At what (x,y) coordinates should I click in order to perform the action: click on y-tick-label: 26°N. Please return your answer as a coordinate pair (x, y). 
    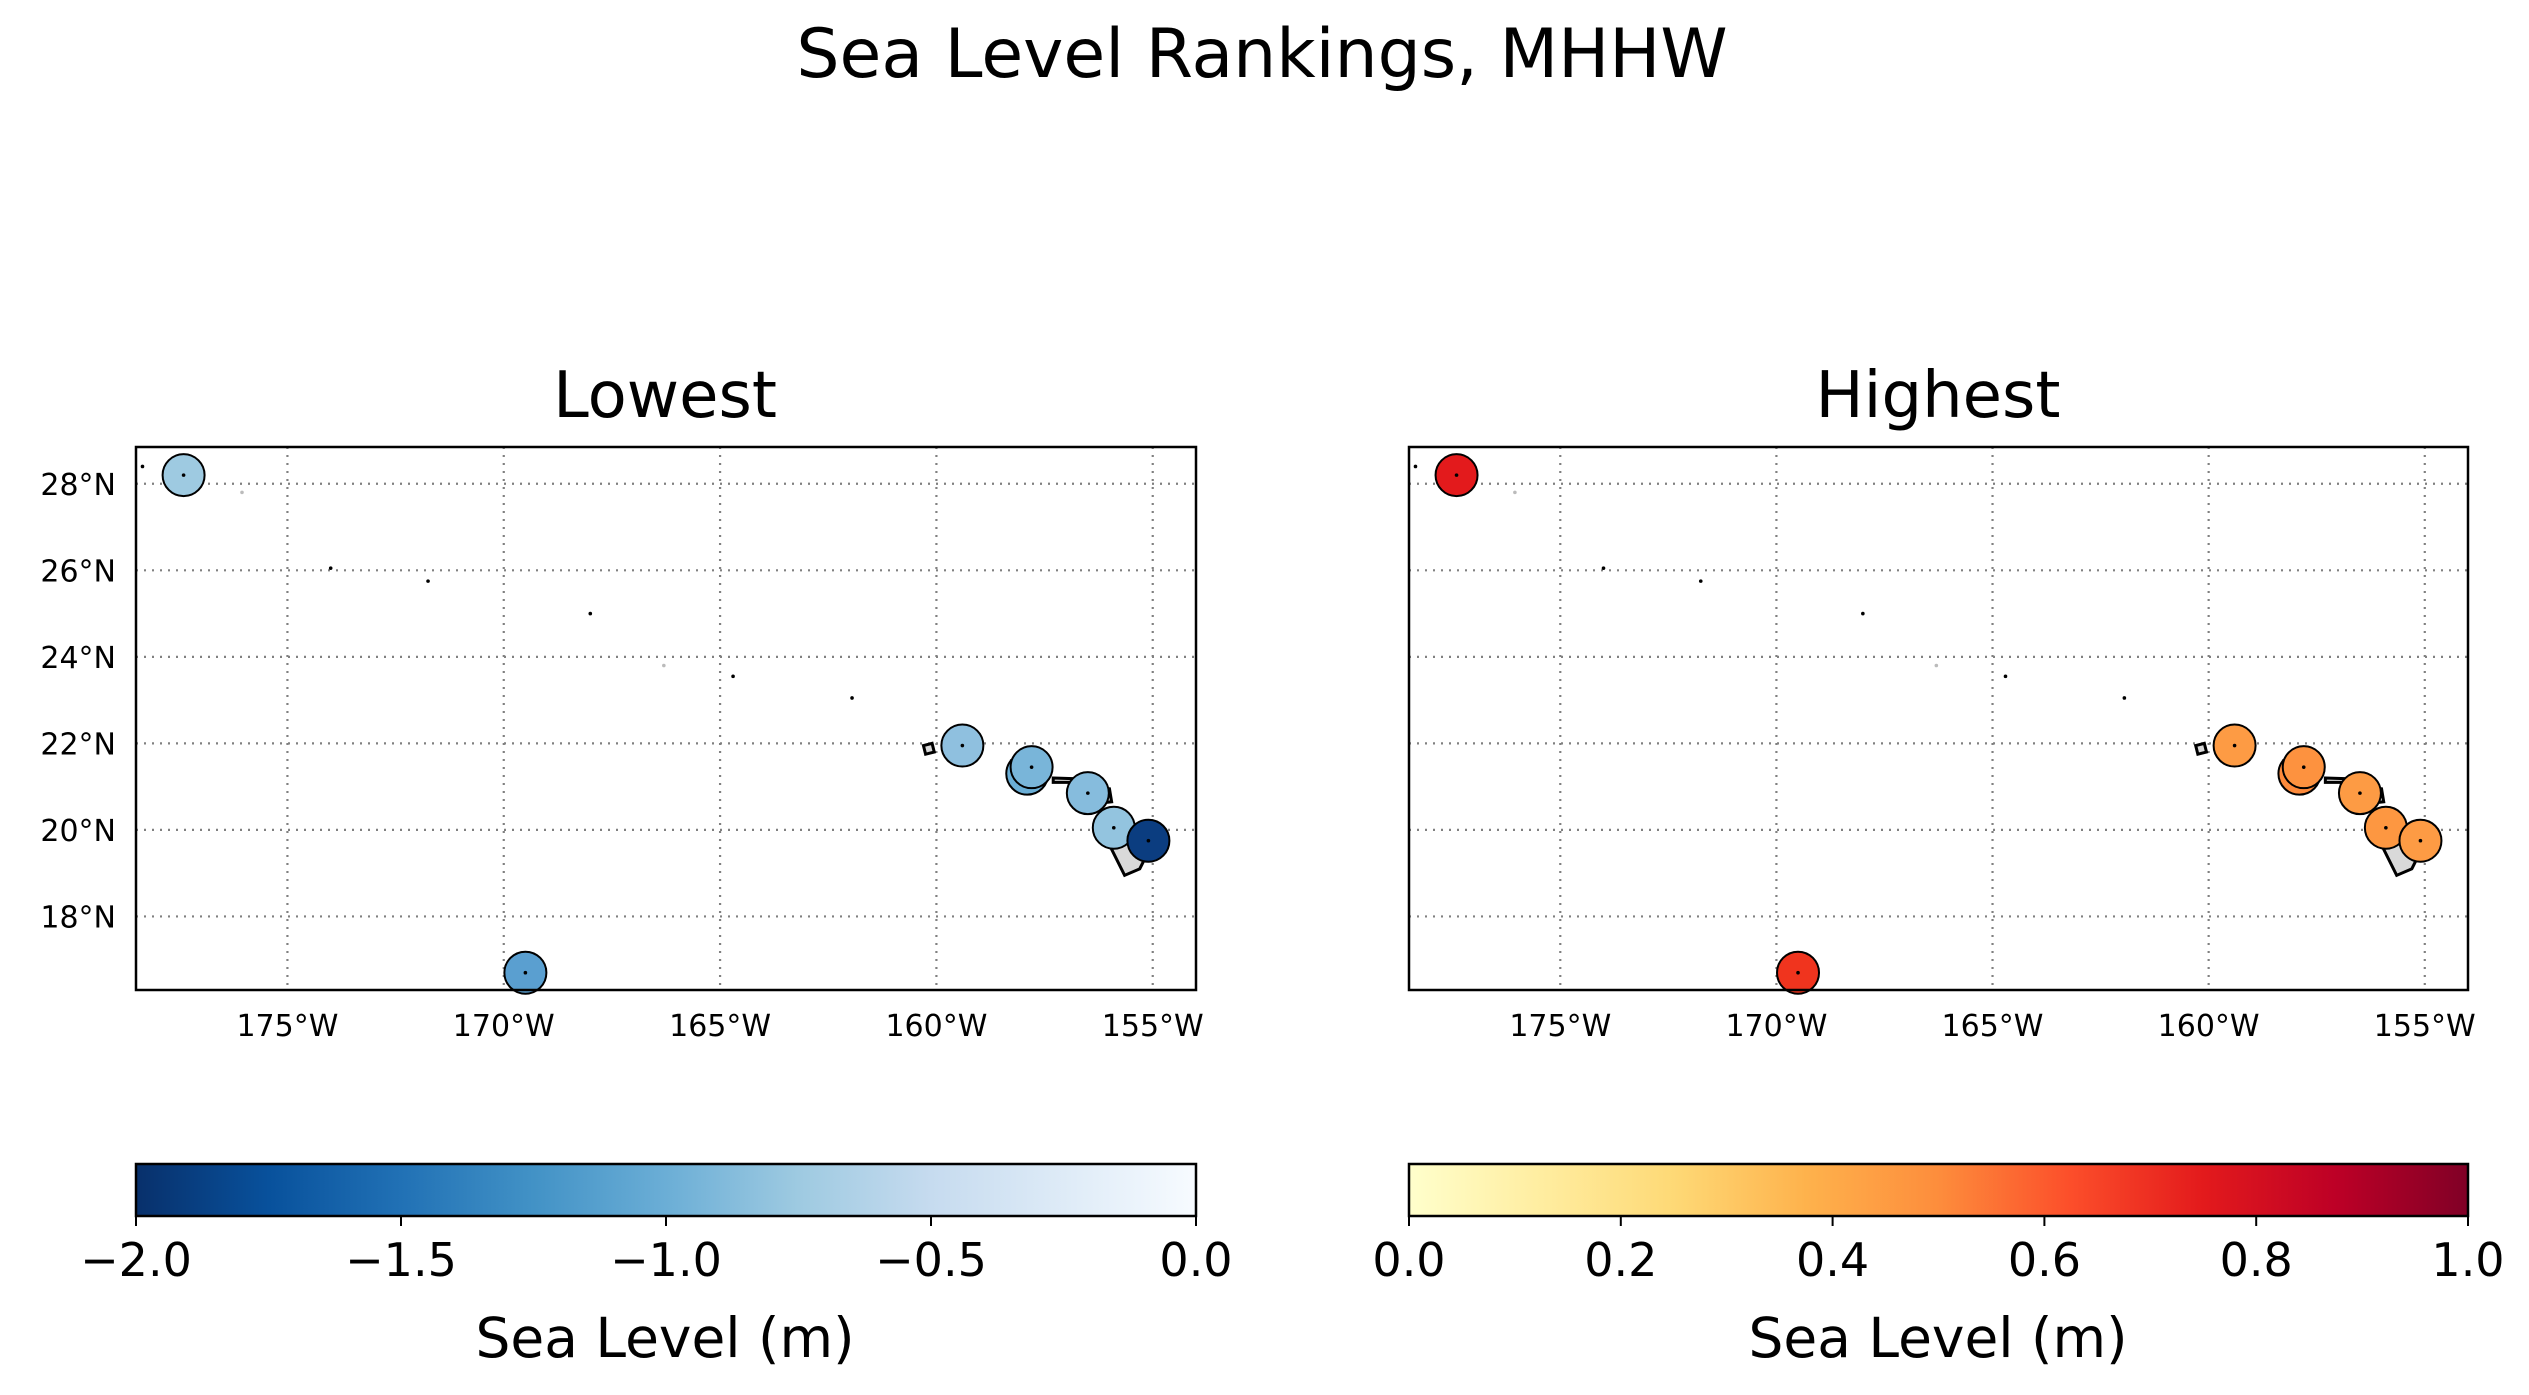
    Looking at the image, I should click on (78, 571).